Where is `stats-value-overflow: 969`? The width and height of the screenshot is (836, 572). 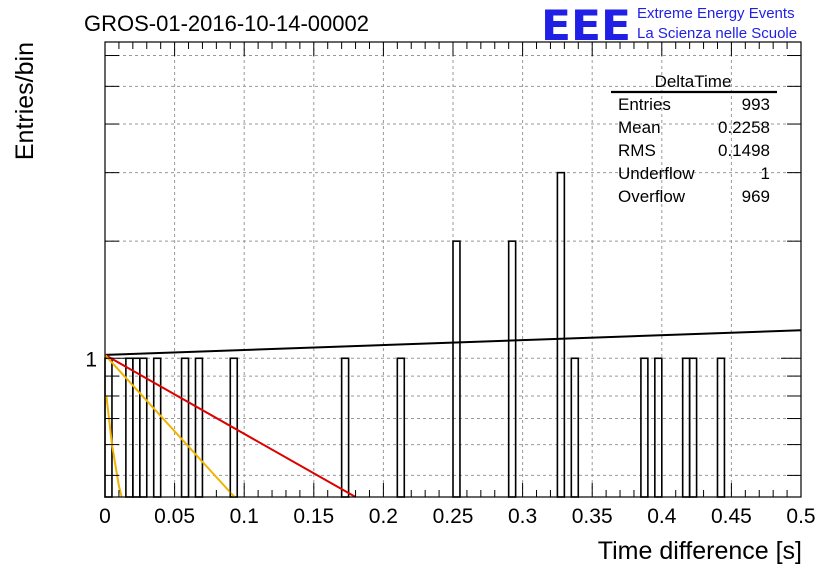
stats-value-overflow: 969 is located at coordinates (756, 196).